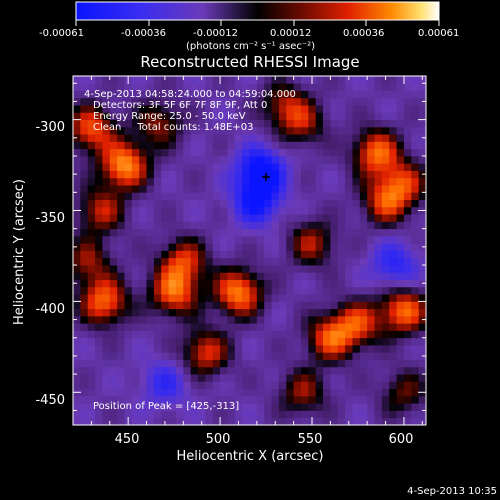 The width and height of the screenshot is (500, 500). I want to click on chart-title: Reconstructed RHESSI Image, so click(249, 62).